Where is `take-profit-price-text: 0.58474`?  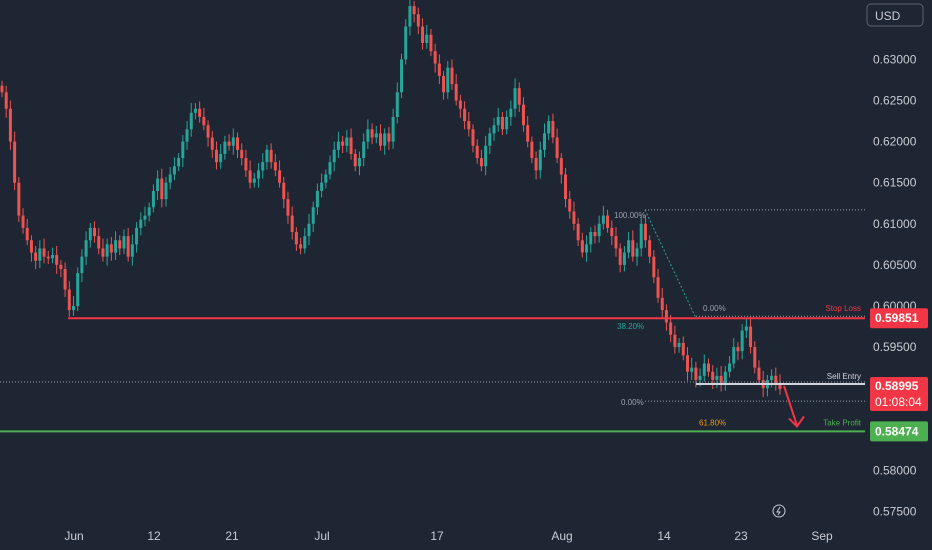 take-profit-price-text: 0.58474 is located at coordinates (897, 431).